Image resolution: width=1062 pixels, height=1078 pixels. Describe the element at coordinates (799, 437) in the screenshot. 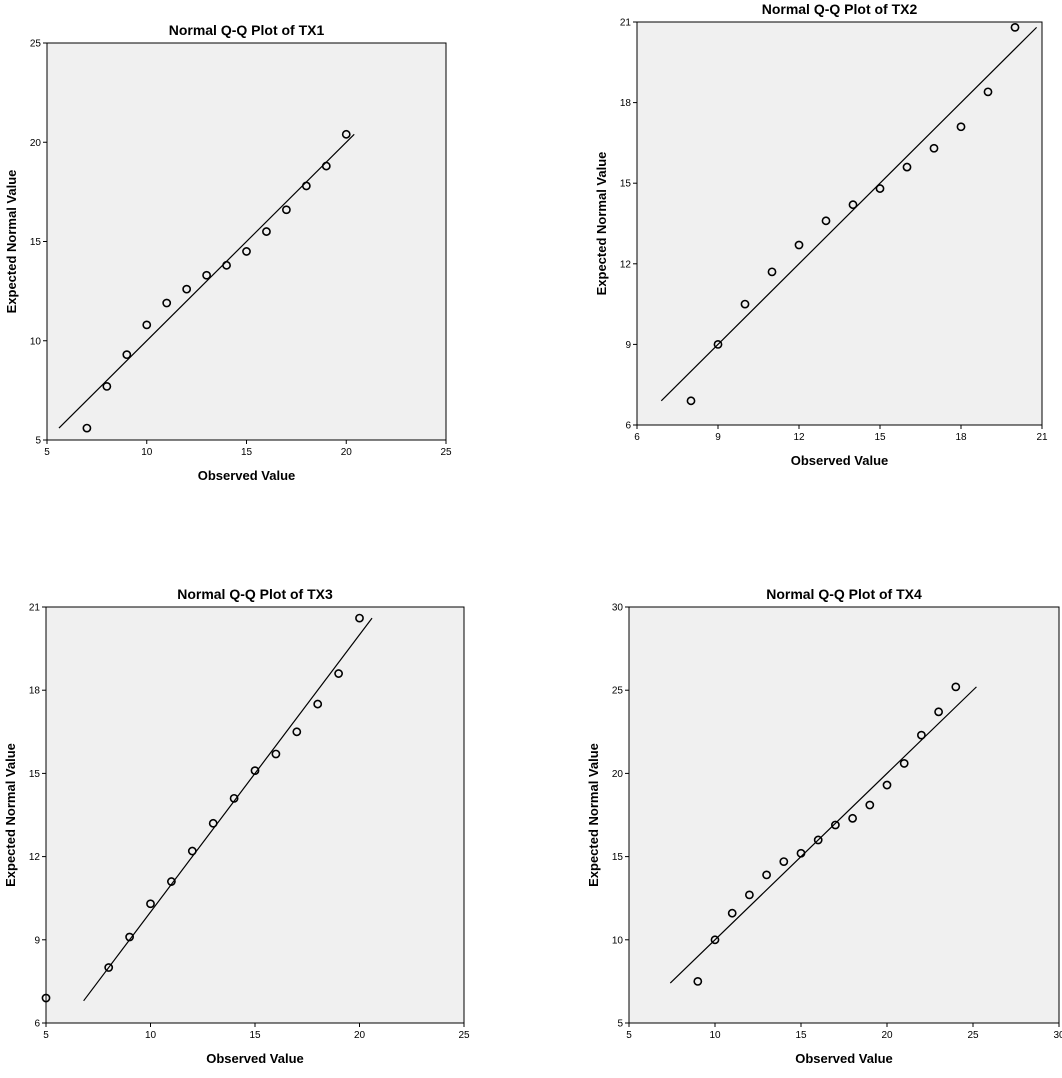

I see `x-tick-label: 12` at that location.